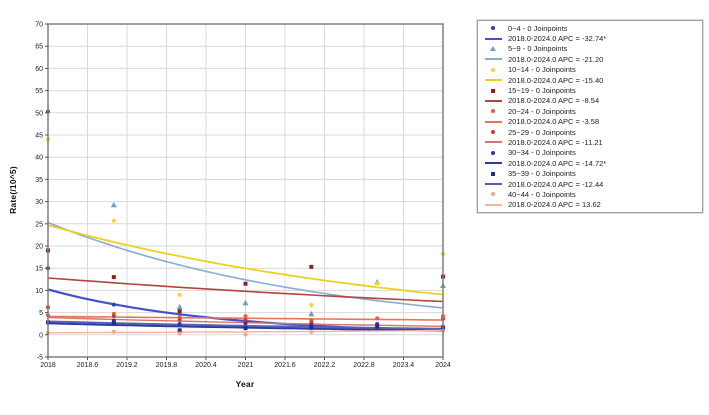 Image resolution: width=709 pixels, height=415 pixels. Describe the element at coordinates (554, 122) in the screenshot. I see `legend-apc-label: 2018.0-2024.0 APC = -3.58` at that location.